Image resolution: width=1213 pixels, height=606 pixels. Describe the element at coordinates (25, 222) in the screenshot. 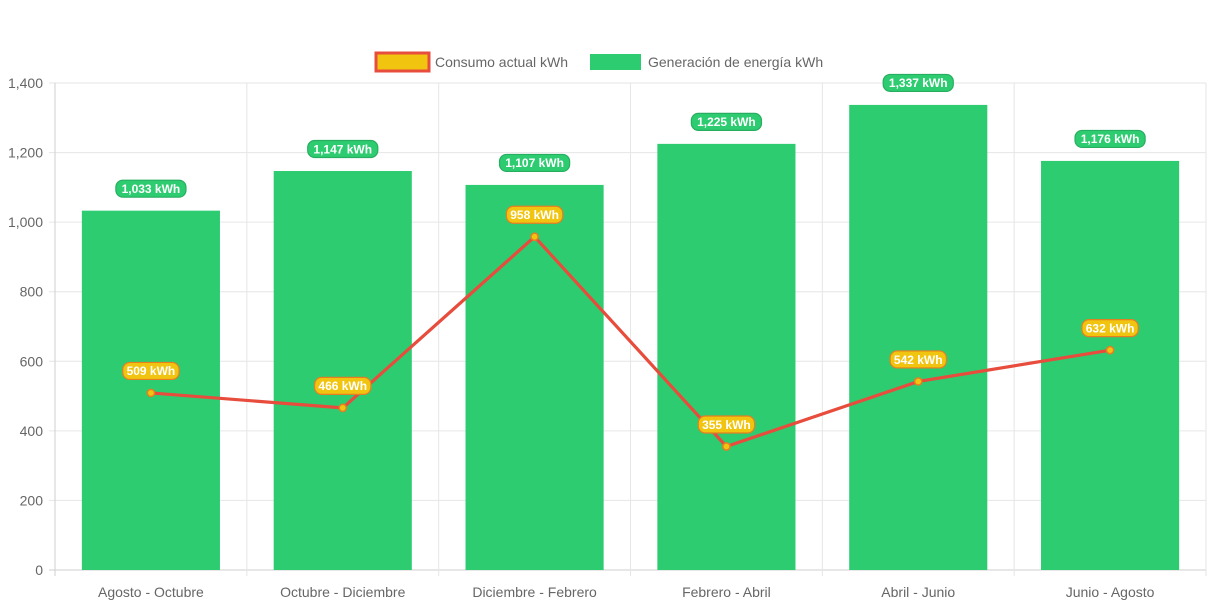

I see `y-tick-label: 1,000` at that location.